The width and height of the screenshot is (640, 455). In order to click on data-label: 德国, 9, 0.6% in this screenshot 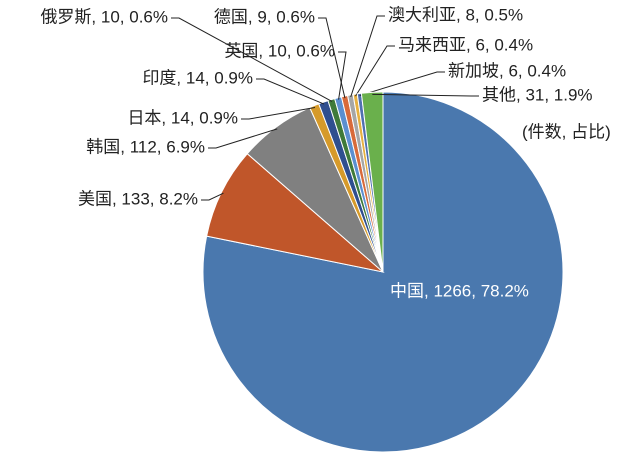, I will do `click(264, 16)`.